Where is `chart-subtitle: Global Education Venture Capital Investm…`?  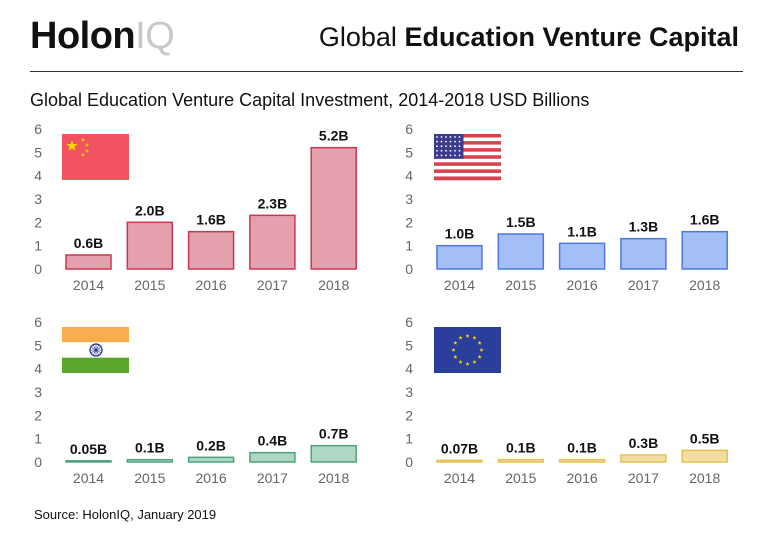
chart-subtitle: Global Education Venture Capital Investm… is located at coordinates (310, 100).